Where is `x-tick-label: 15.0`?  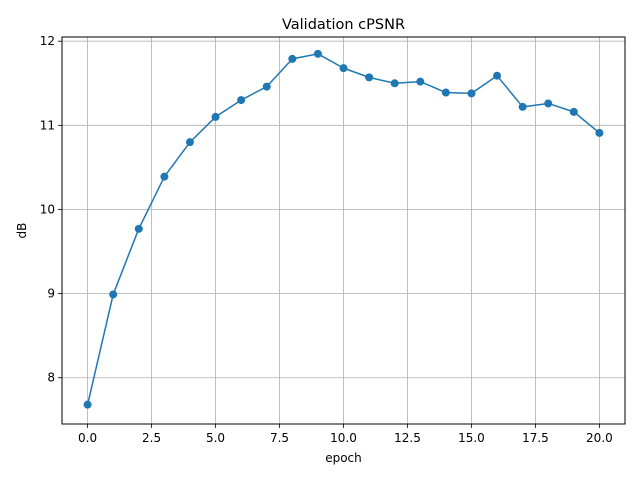
x-tick-label: 15.0 is located at coordinates (471, 438).